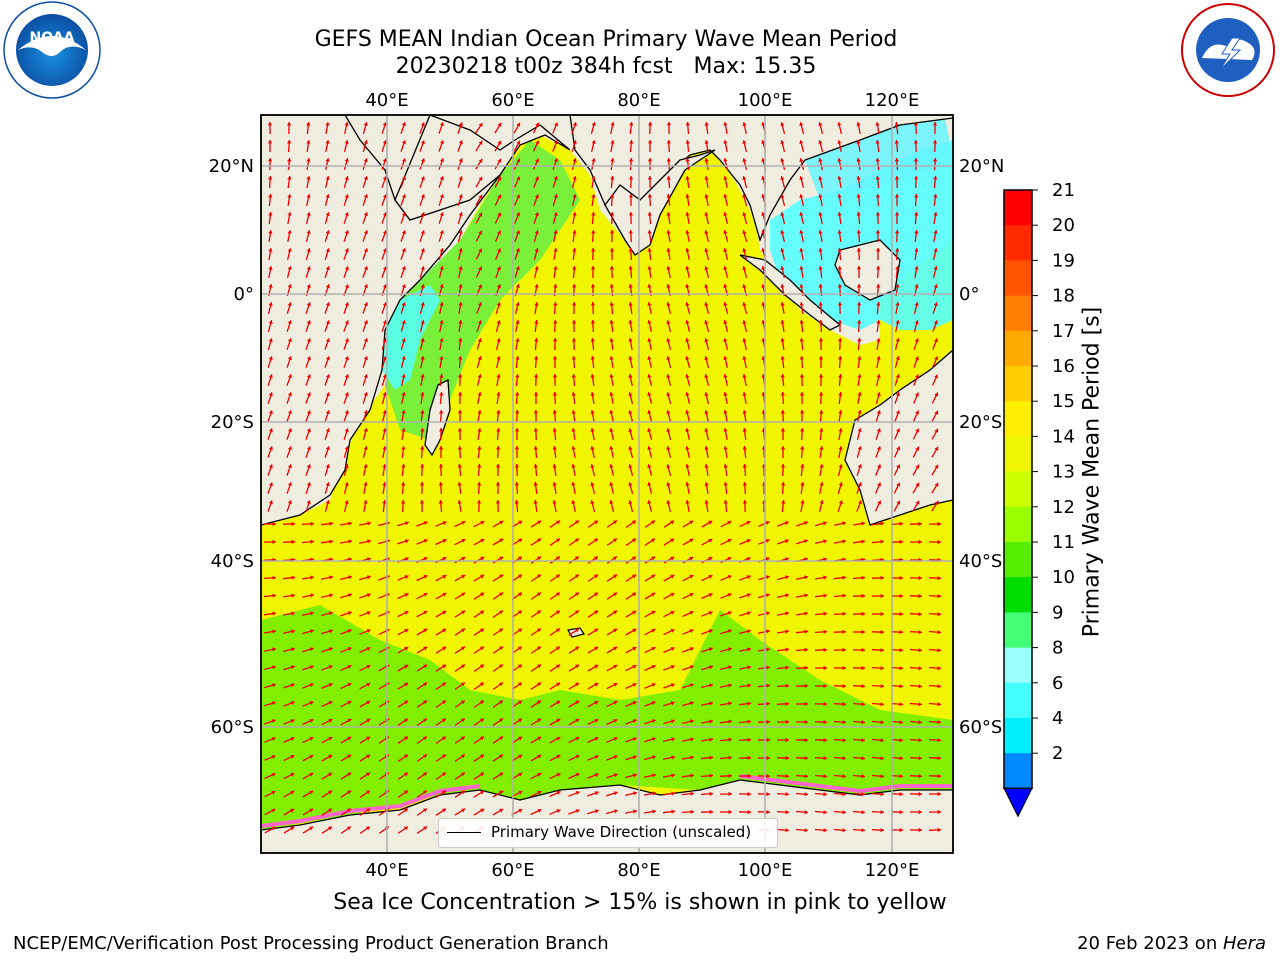 The width and height of the screenshot is (1280, 960). I want to click on top-lon-label: 80°E, so click(638, 100).